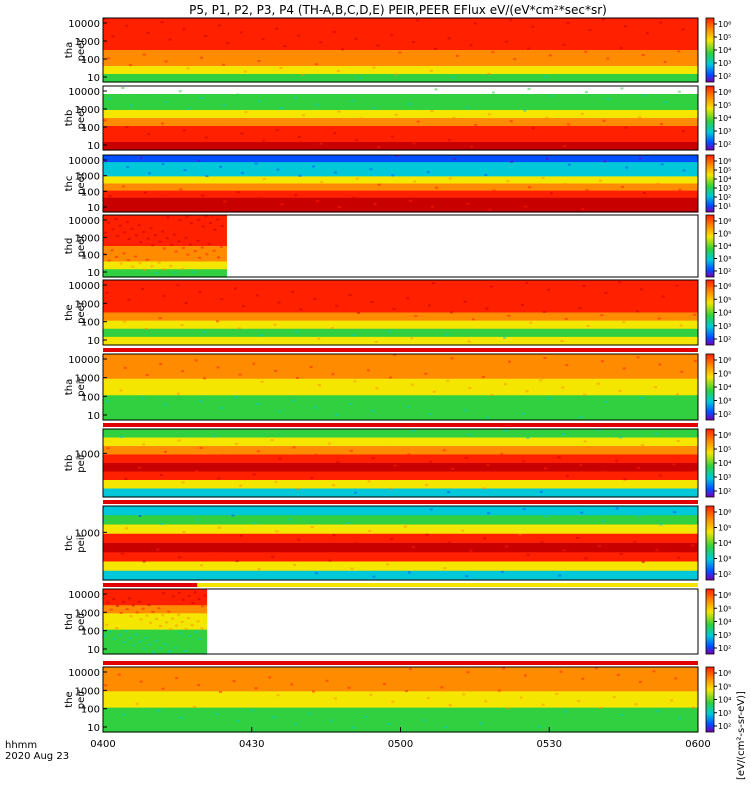 Image resolution: width=750 pixels, height=800 pixels. I want to click on panel-product-label: peir, so click(81, 462).